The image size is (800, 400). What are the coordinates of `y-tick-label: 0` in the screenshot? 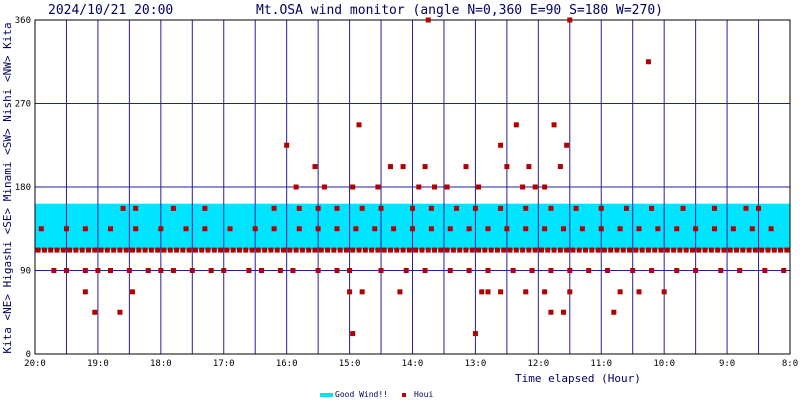 It's located at (28, 355).